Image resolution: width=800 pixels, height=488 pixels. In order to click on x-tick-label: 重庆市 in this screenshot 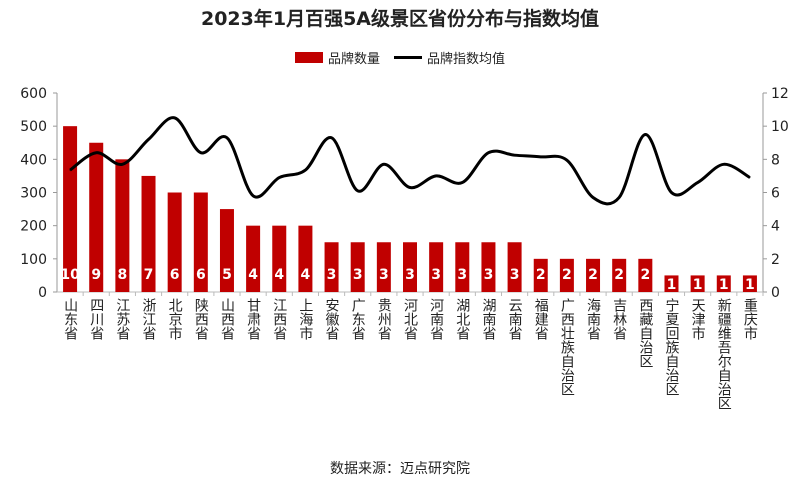, I will do `click(749, 319)`.